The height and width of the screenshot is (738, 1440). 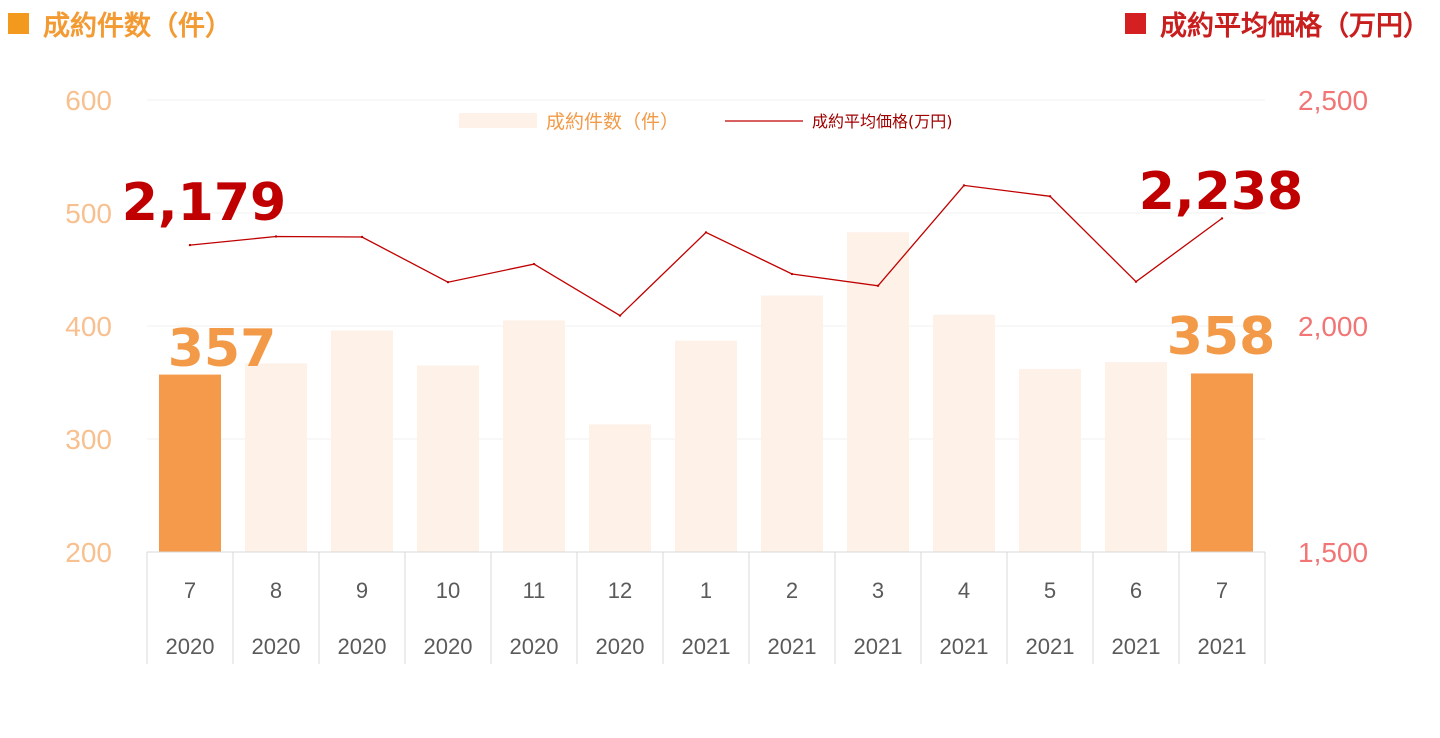 What do you see at coordinates (276, 590) in the screenshot?
I see `x-axis-month-label: 8` at bounding box center [276, 590].